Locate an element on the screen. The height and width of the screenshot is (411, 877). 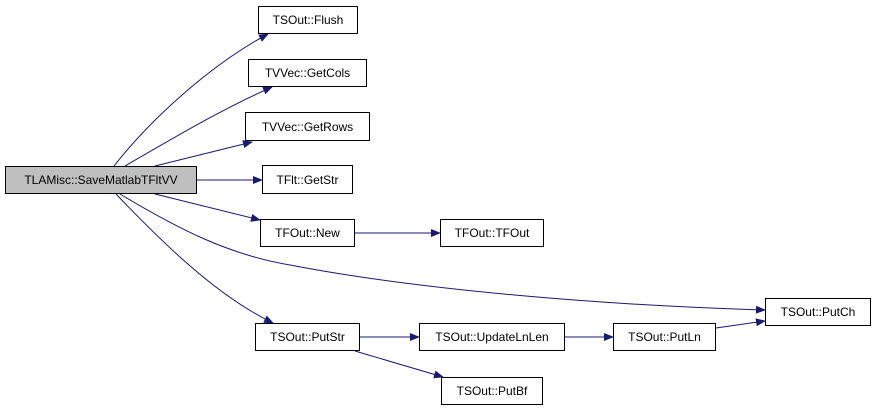
edge-root-getcols is located at coordinates (198, 126).